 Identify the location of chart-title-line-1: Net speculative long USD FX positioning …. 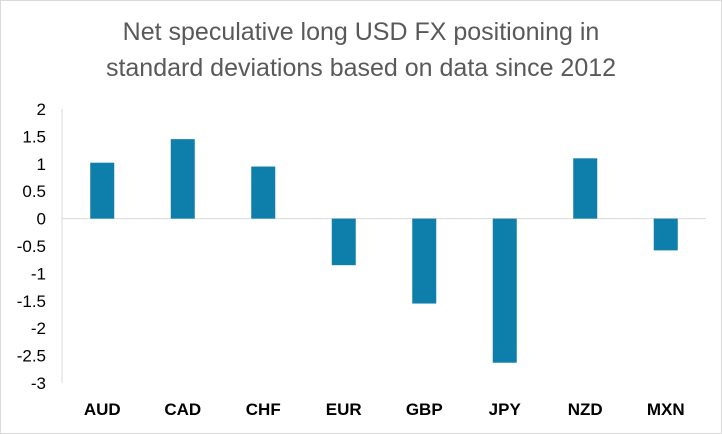
(361, 32).